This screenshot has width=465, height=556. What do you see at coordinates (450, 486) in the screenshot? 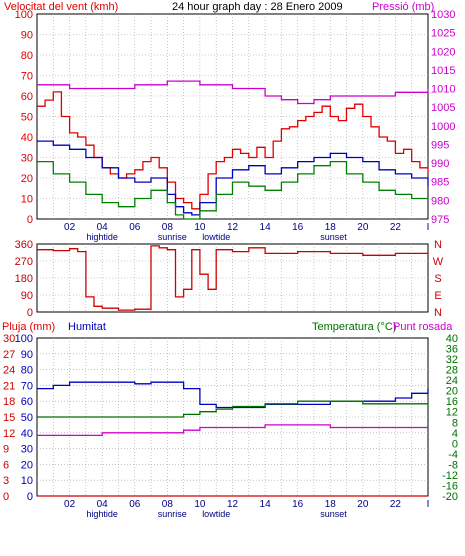
I see `temperature-y-tick--16: -16` at bounding box center [450, 486].